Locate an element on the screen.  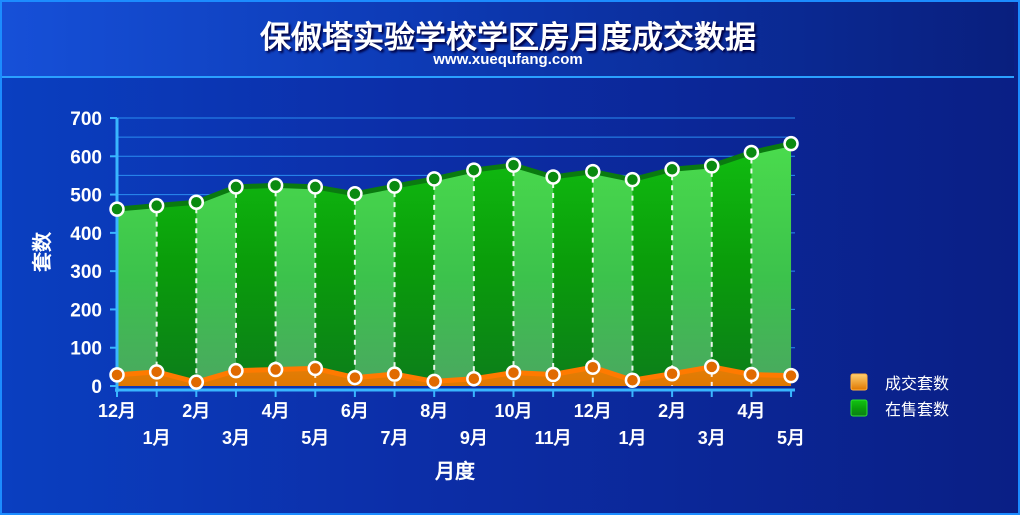
legend-label-deals: 成交套数 is located at coordinates (917, 383).